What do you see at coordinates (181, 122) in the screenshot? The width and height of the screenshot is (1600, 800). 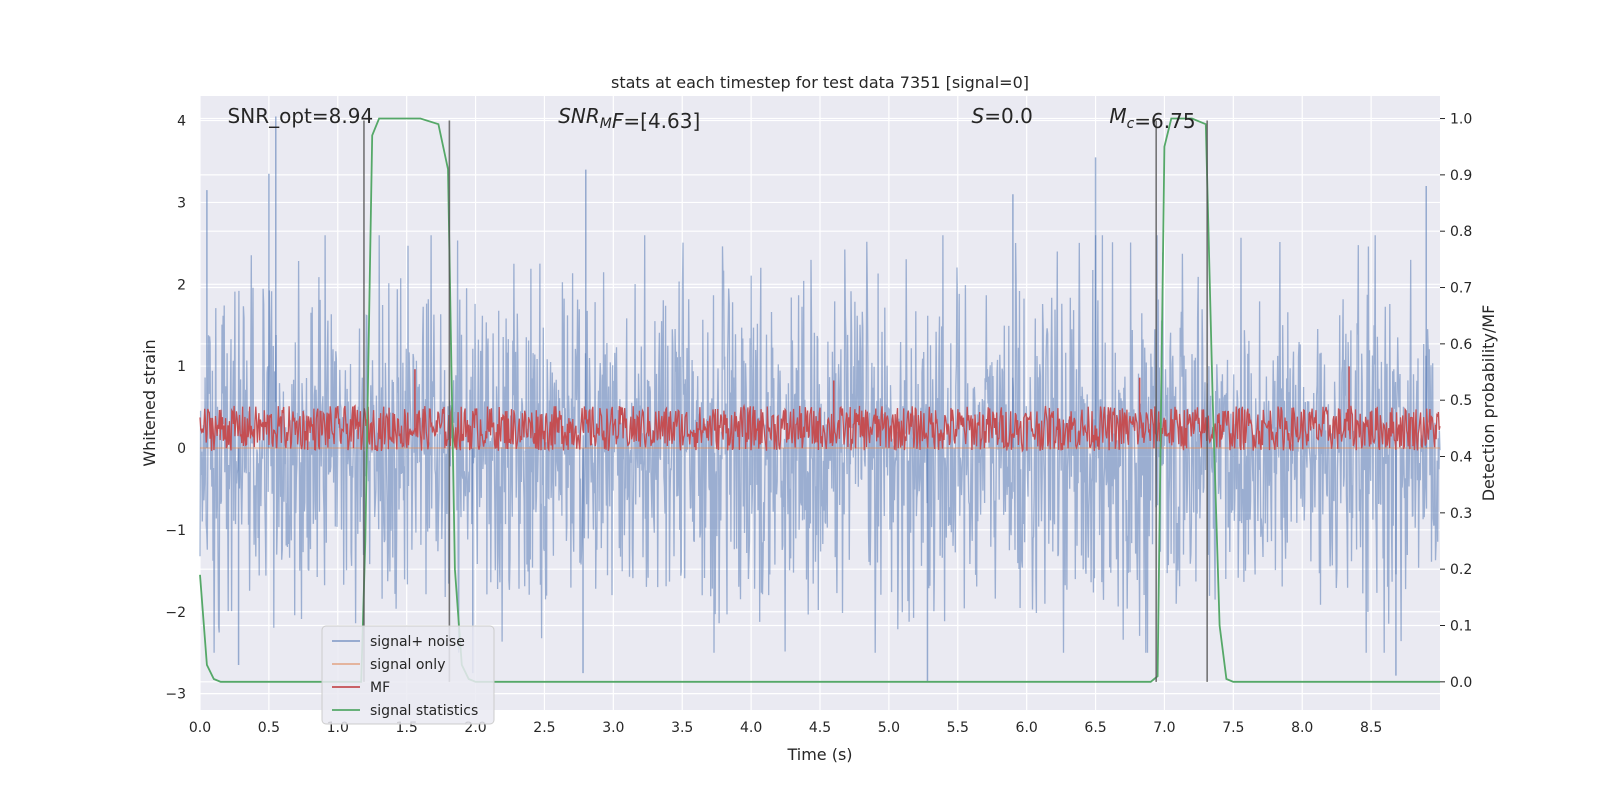 I see `y-tick-label: 4` at bounding box center [181, 122].